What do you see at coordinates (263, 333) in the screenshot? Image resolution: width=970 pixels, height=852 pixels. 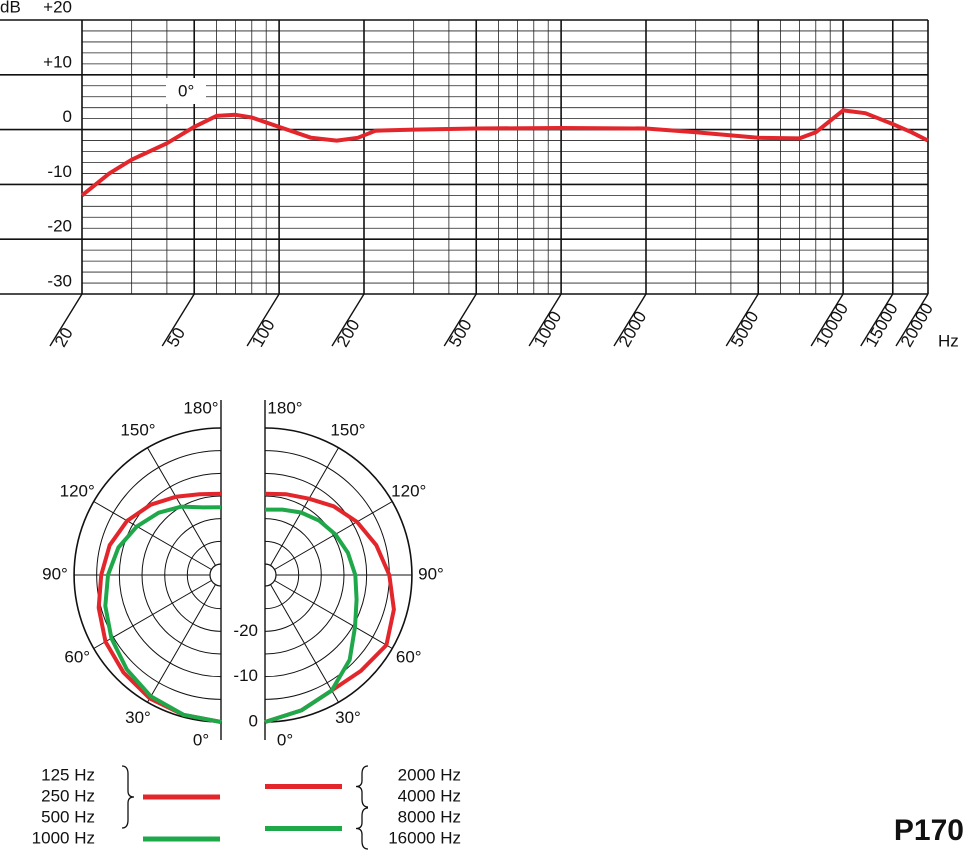 I see `x-tick-label: 100` at bounding box center [263, 333].